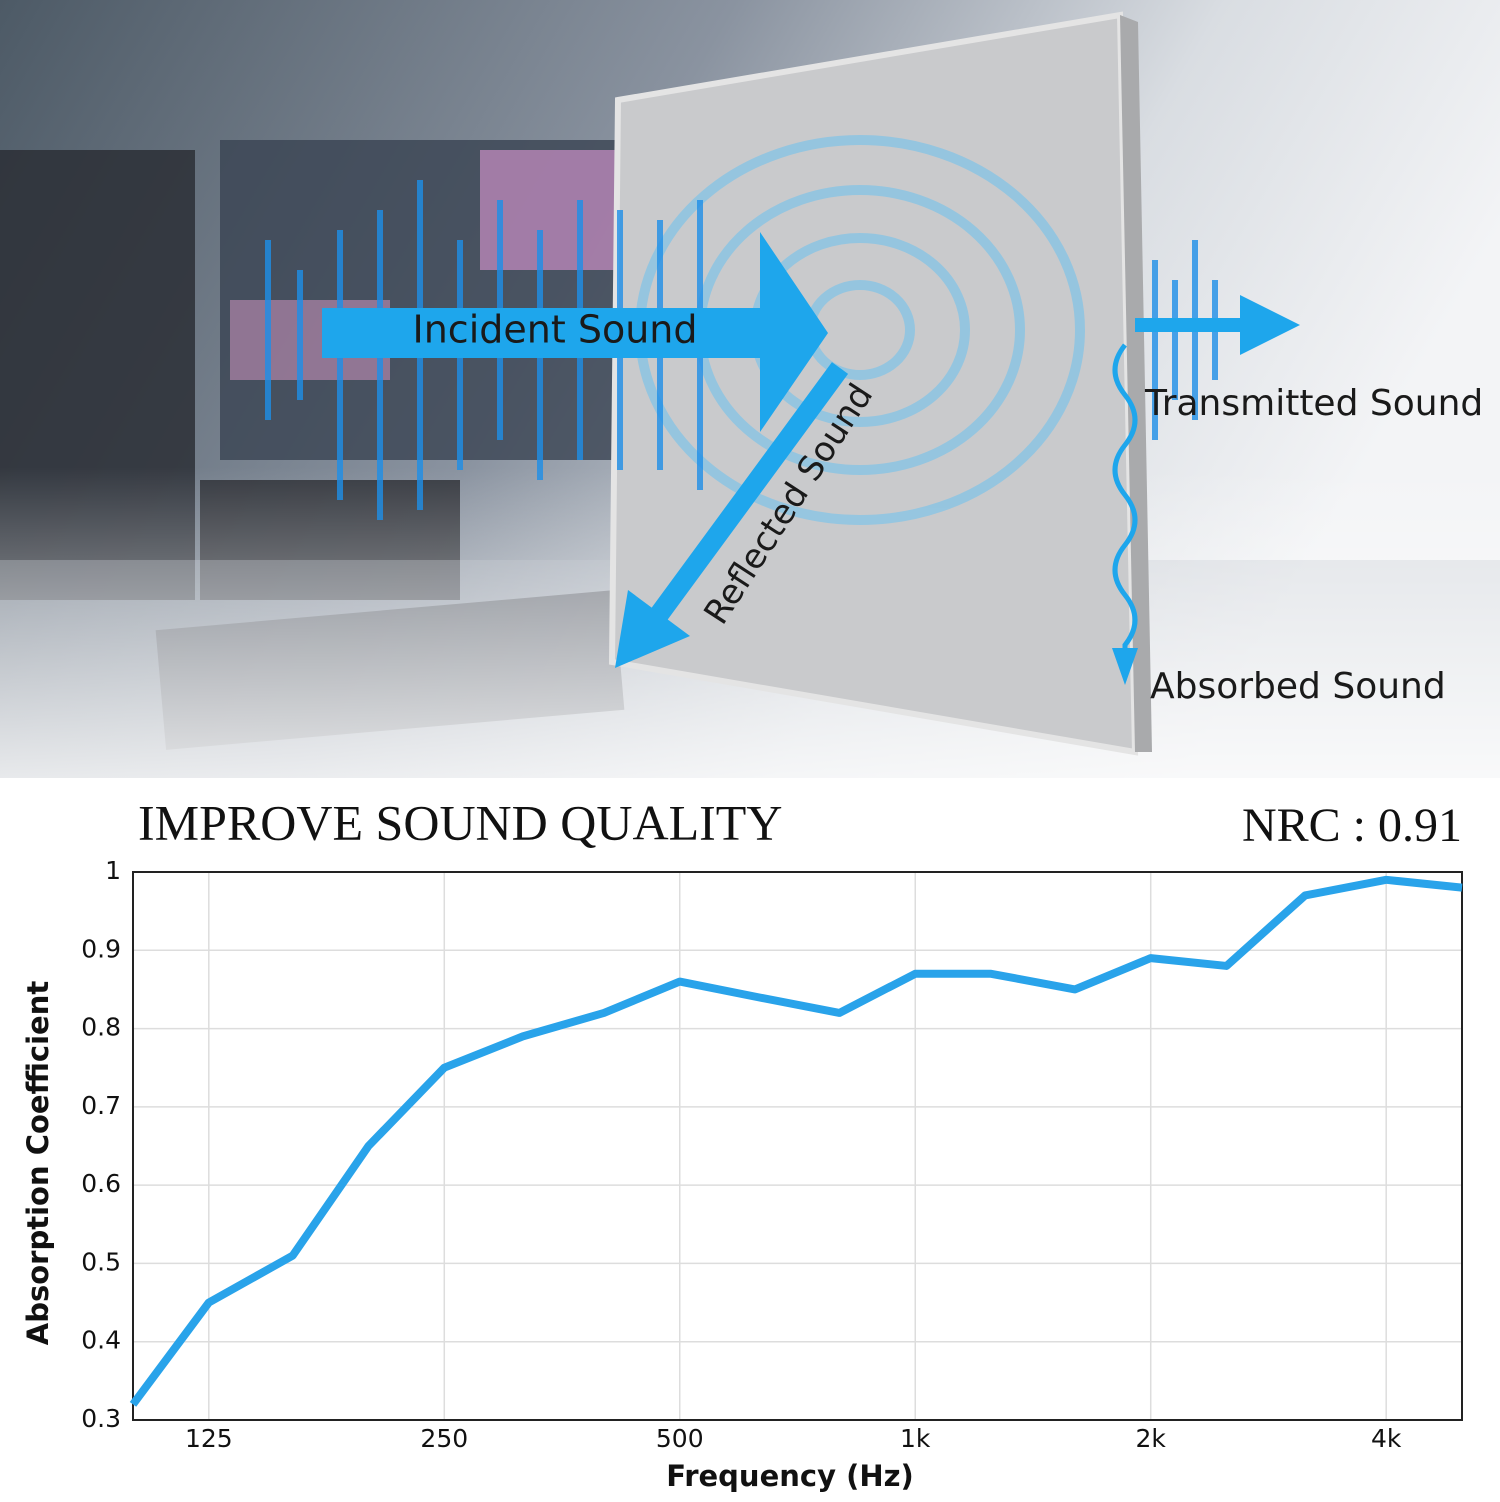 This screenshot has height=1502, width=1500. I want to click on incident-label: Incident Sound, so click(555, 330).